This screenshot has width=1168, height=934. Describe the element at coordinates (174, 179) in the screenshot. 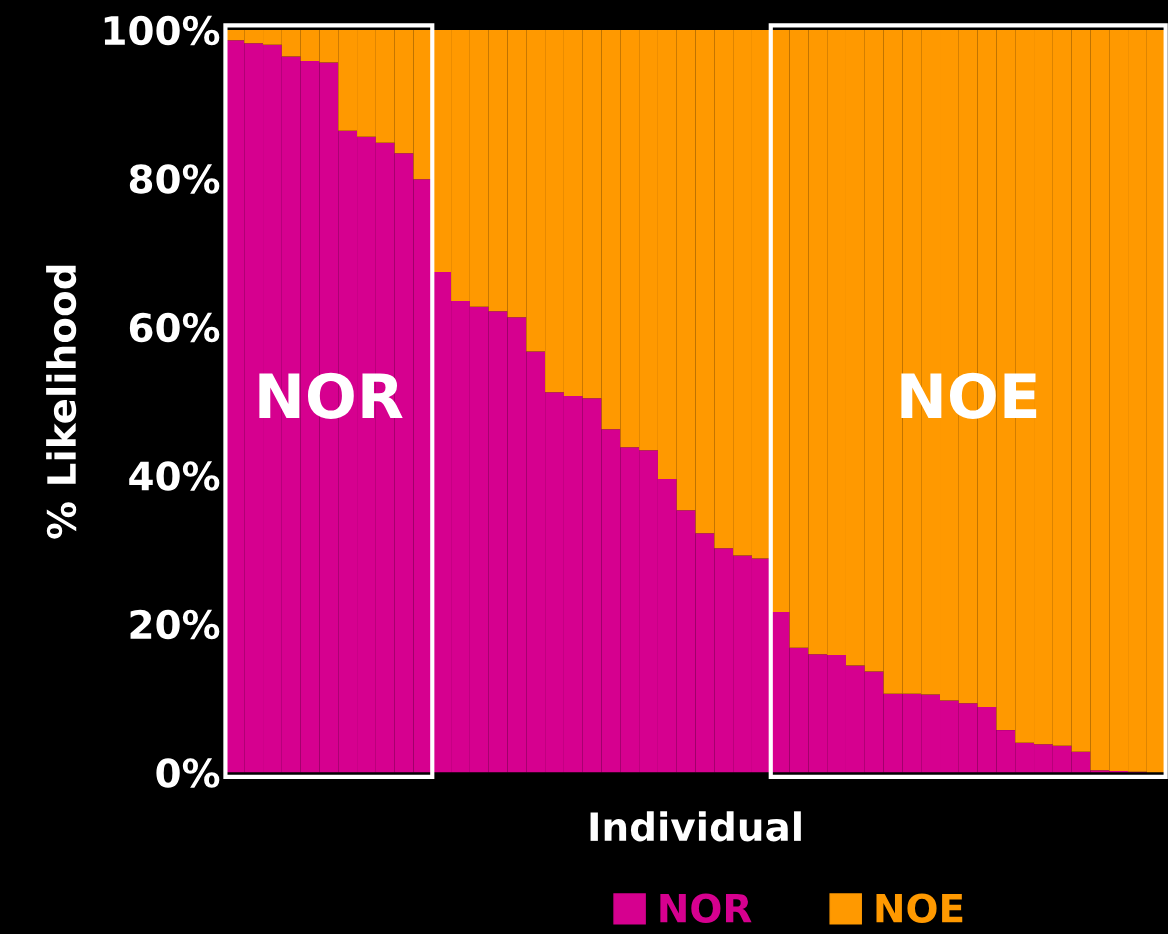

I see `y-tick-label: 80%` at that location.